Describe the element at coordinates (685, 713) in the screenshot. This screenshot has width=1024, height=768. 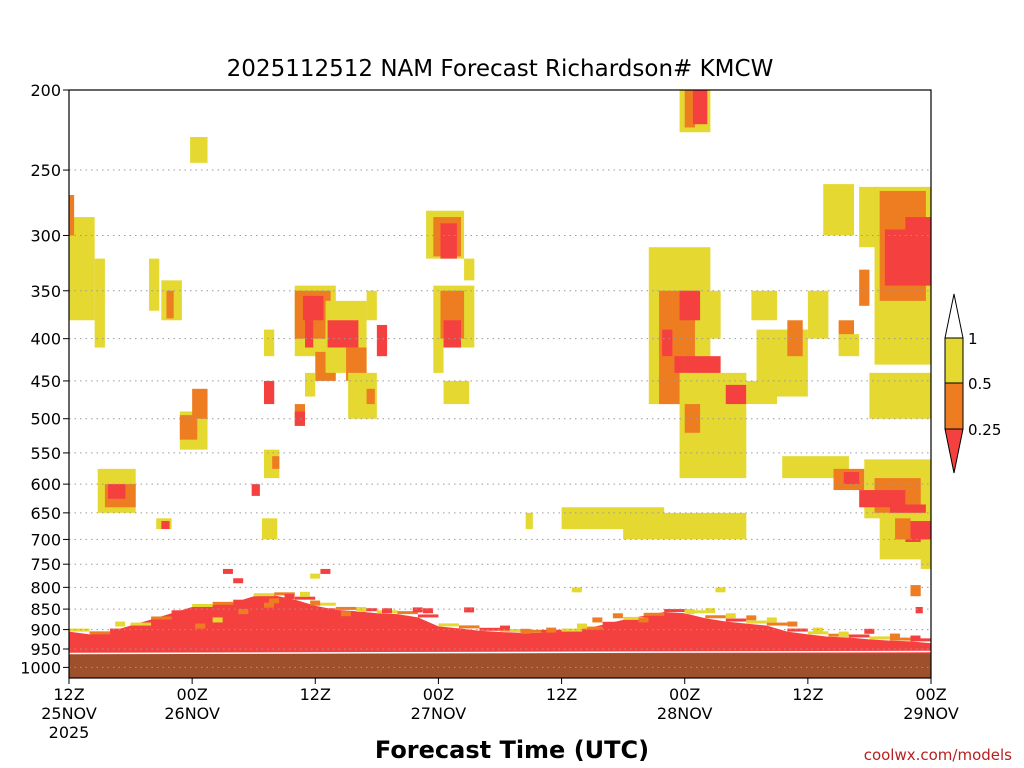
I see `x-tick-date-5: 28NOV` at that location.